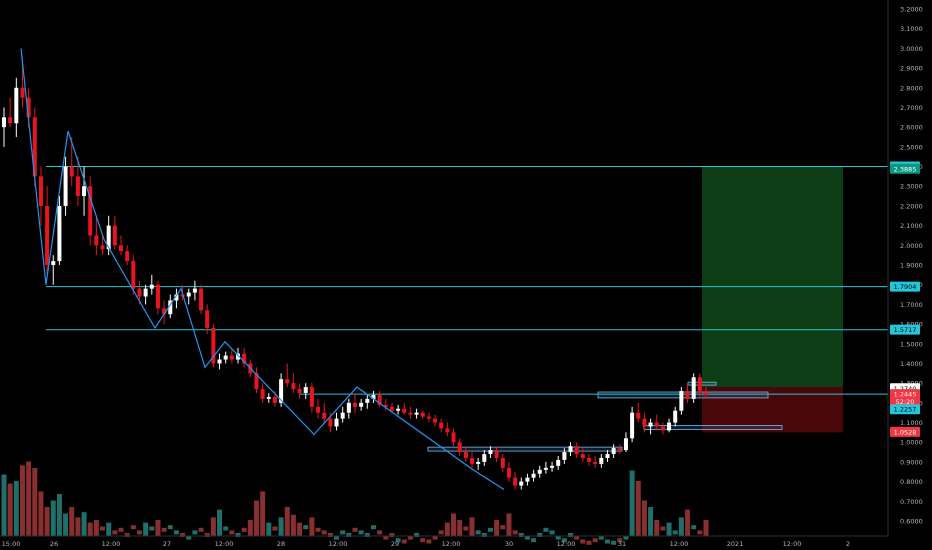 This screenshot has width=932, height=550. Describe the element at coordinates (54, 544) in the screenshot. I see `time-tick-label: 26` at that location.